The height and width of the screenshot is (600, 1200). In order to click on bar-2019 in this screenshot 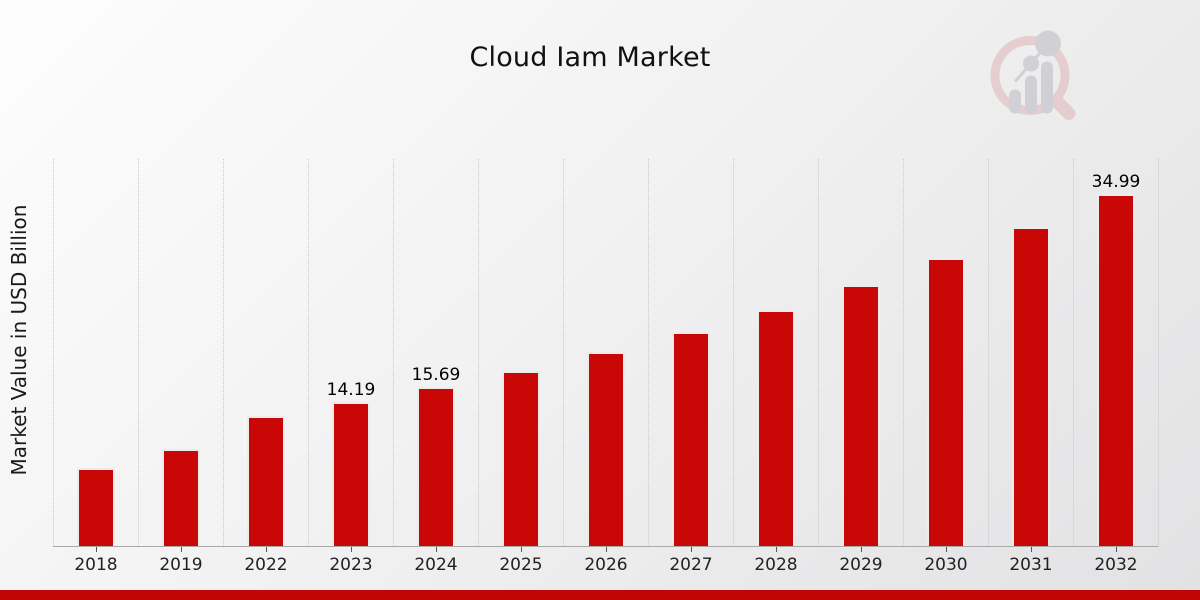, I will do `click(181, 497)`.